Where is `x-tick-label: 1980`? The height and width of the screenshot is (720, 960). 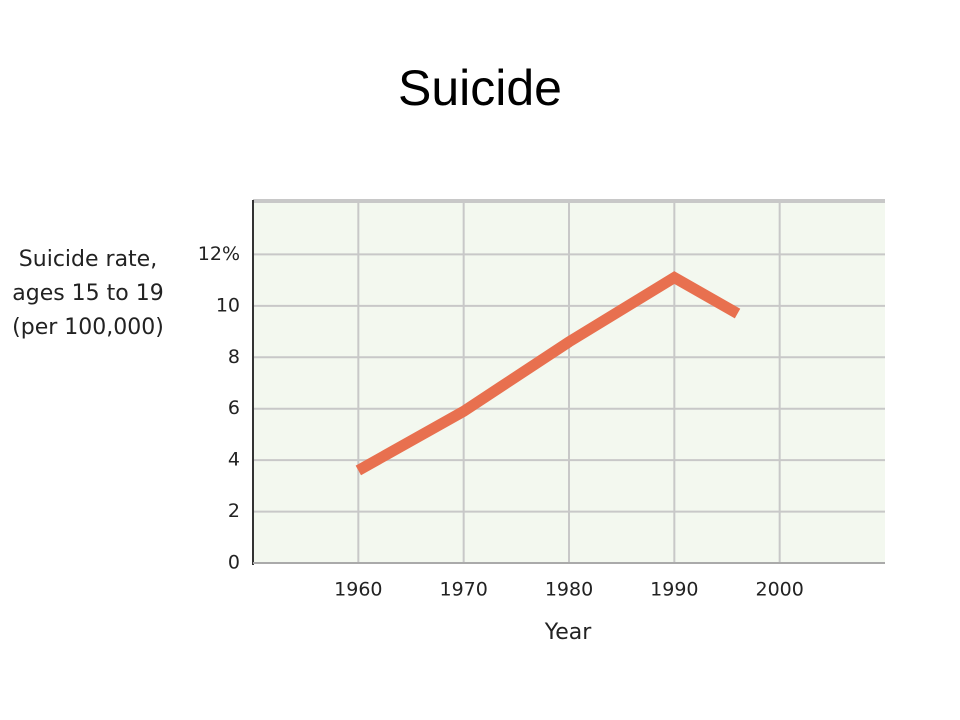
x-tick-label: 1980 is located at coordinates (569, 590).